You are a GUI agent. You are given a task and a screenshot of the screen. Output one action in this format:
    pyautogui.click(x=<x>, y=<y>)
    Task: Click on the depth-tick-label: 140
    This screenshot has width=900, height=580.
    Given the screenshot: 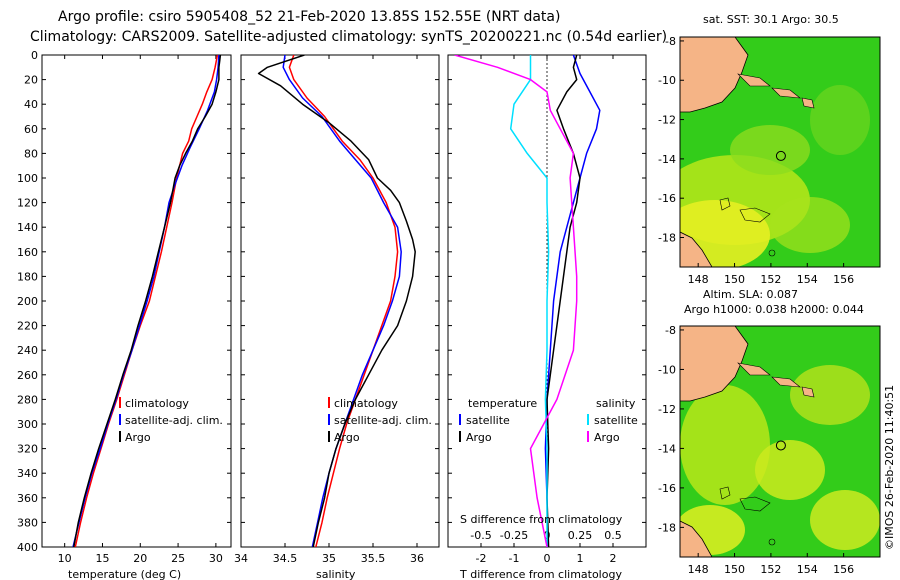 What is the action you would take?
    pyautogui.click(x=27, y=227)
    